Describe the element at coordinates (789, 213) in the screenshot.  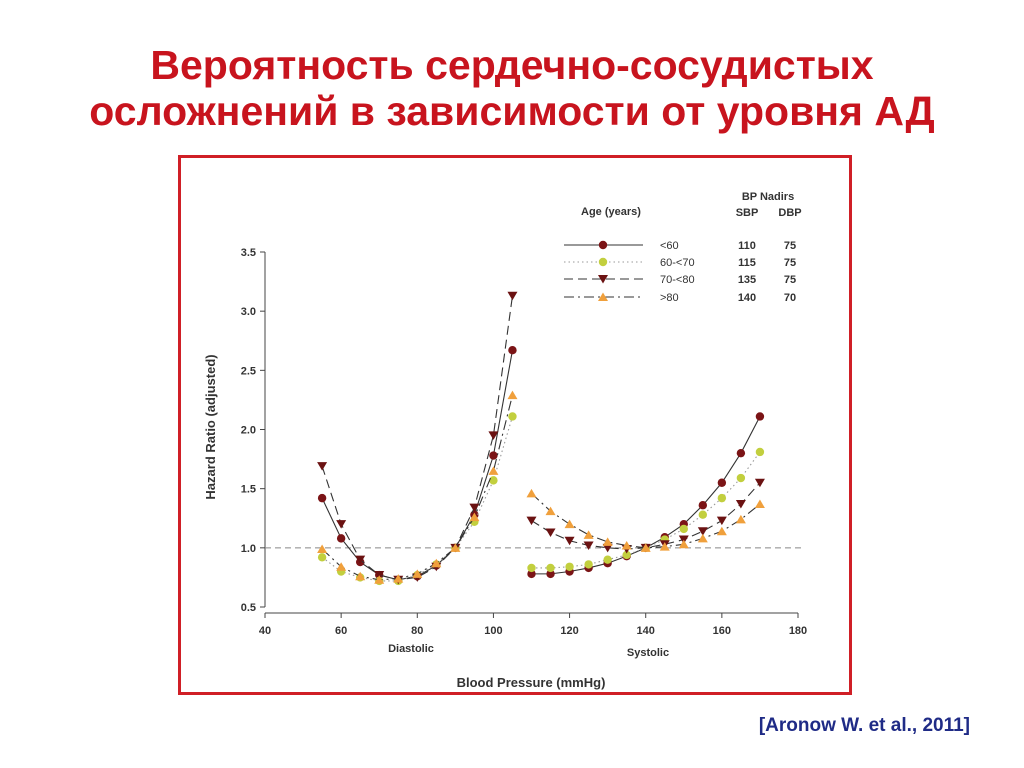
I see `legend-dbp-header: DBP` at that location.